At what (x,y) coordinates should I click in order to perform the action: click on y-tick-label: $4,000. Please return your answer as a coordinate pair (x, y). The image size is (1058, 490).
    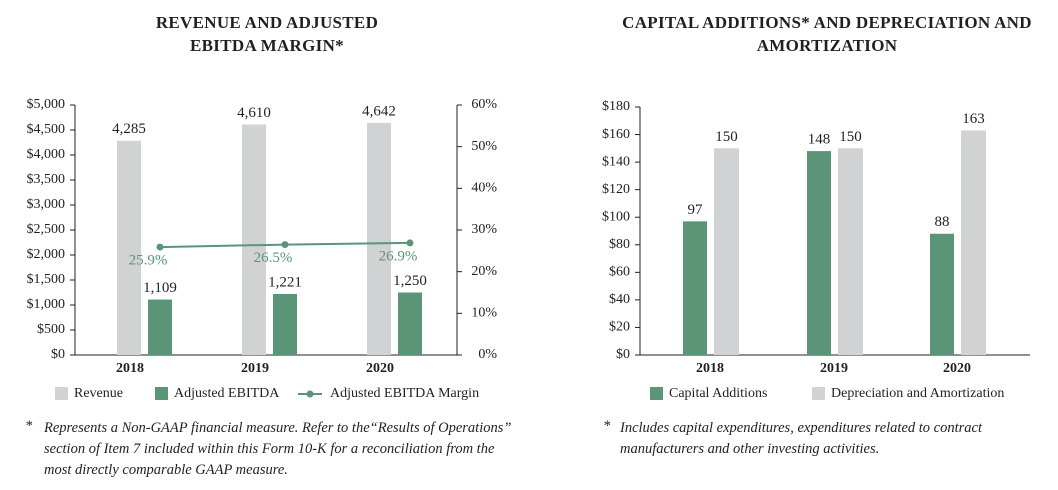
    Looking at the image, I should click on (46, 154).